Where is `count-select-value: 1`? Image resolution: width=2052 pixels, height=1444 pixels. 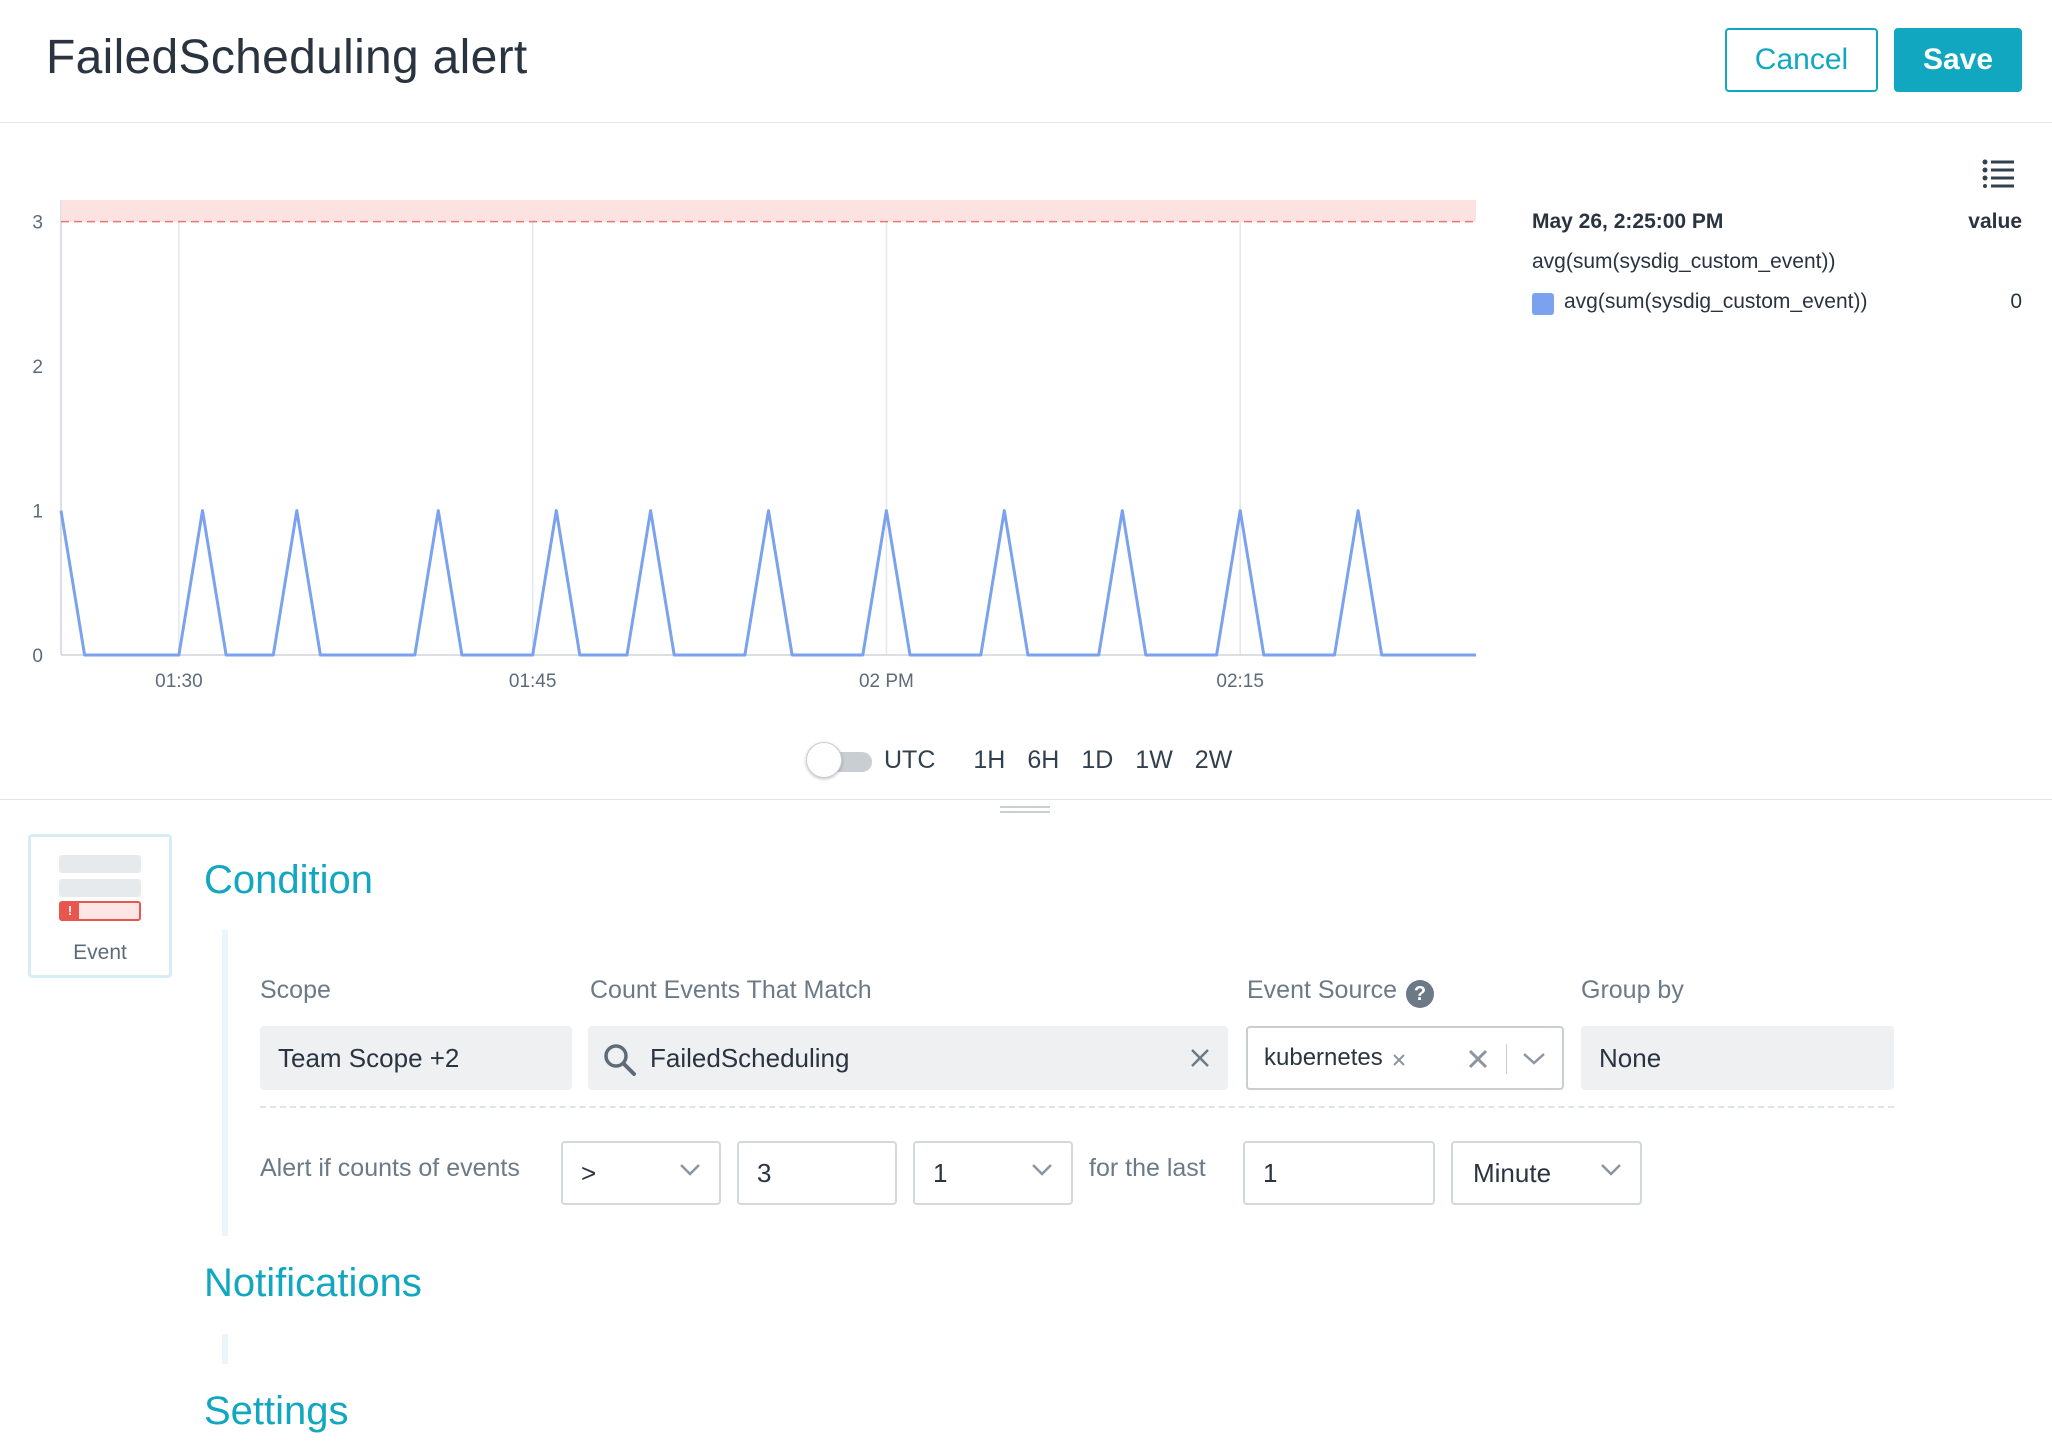 count-select-value: 1 is located at coordinates (940, 1172).